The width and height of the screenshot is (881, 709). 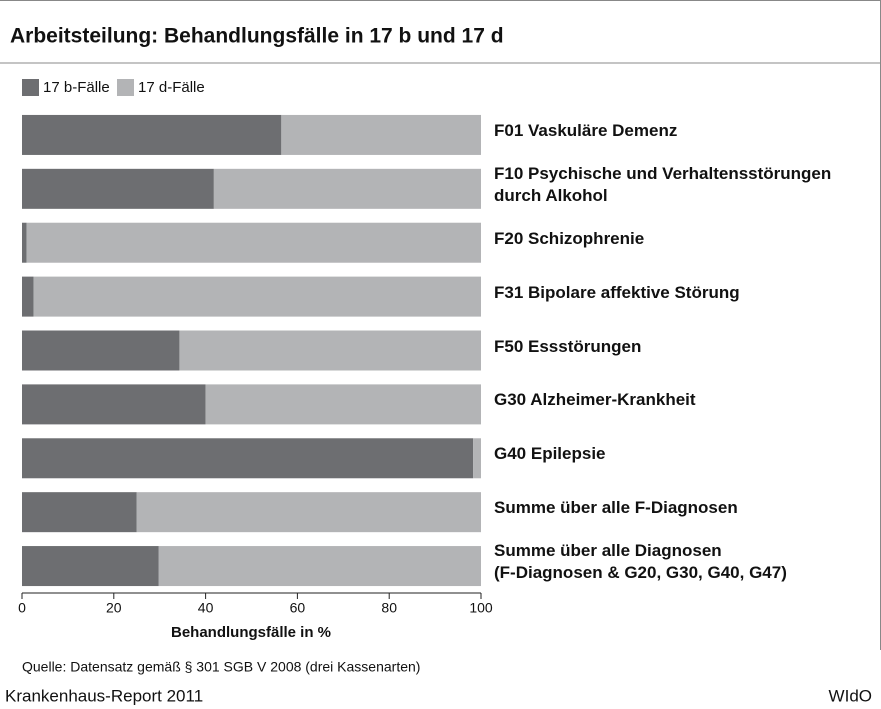 What do you see at coordinates (586, 130) in the screenshot?
I see `category-label: F01 Vaskuläre Demenz` at bounding box center [586, 130].